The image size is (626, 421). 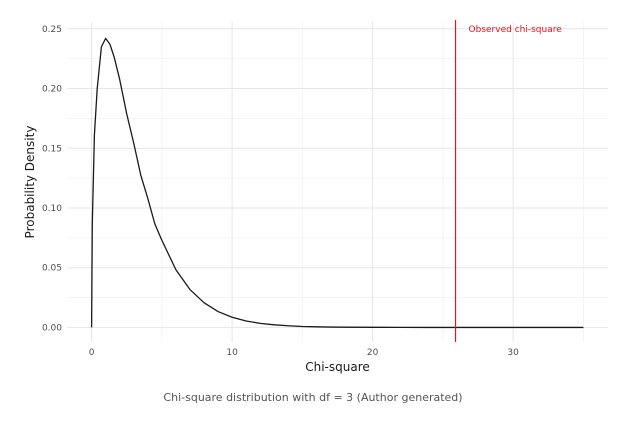 I want to click on y-tick-label: 0.00, so click(x=52, y=328).